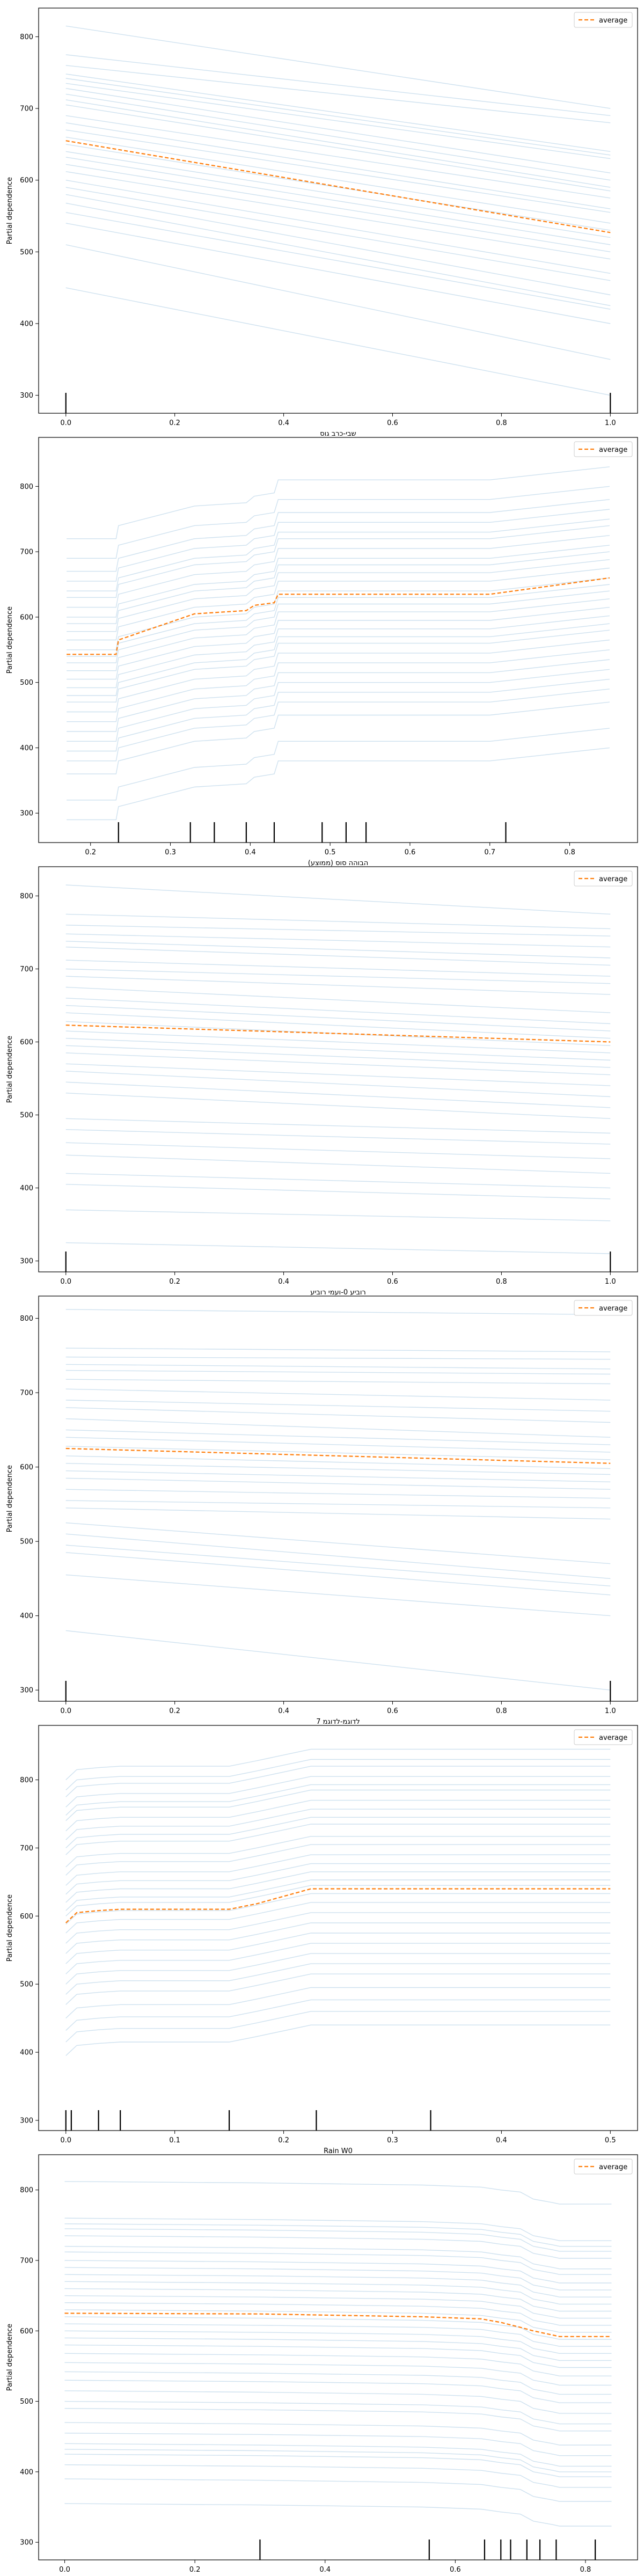 The width and height of the screenshot is (644, 2576). I want to click on x-tick-label: 1.0, so click(610, 423).